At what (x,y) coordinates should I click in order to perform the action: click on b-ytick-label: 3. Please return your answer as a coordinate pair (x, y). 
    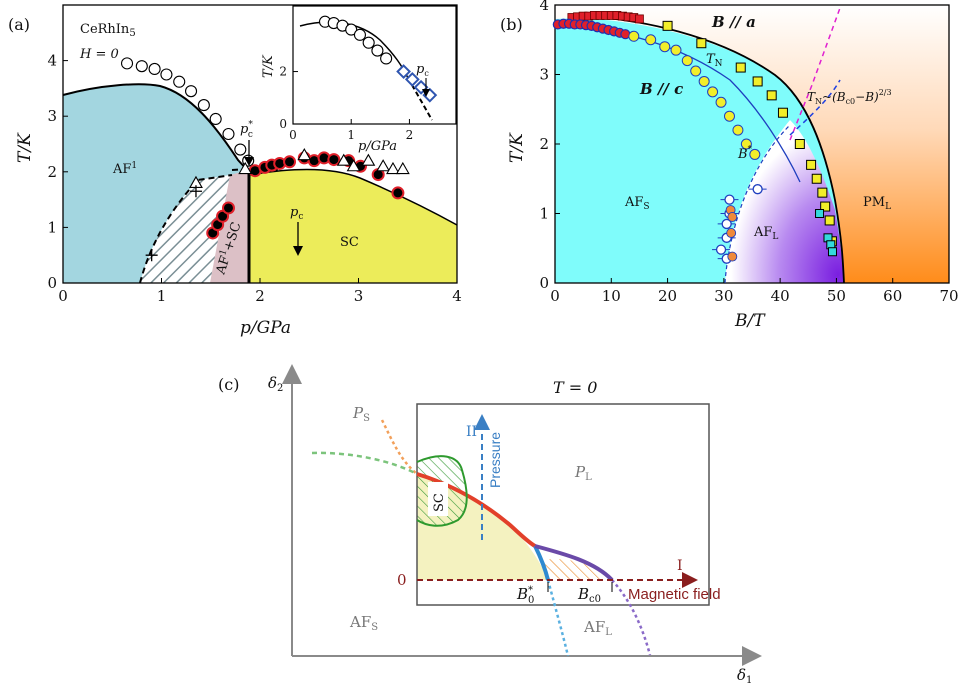
    Looking at the image, I should click on (544, 75).